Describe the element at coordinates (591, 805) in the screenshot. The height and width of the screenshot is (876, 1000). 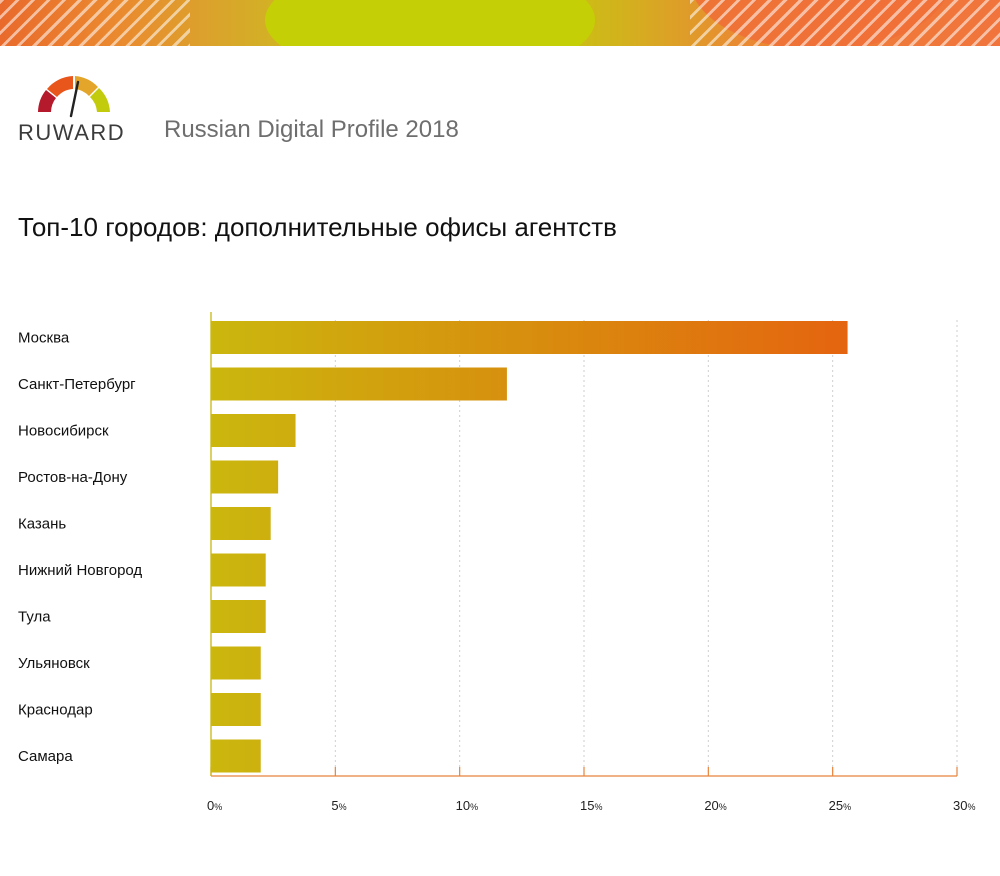
I see `x-tick-label: 15%` at that location.